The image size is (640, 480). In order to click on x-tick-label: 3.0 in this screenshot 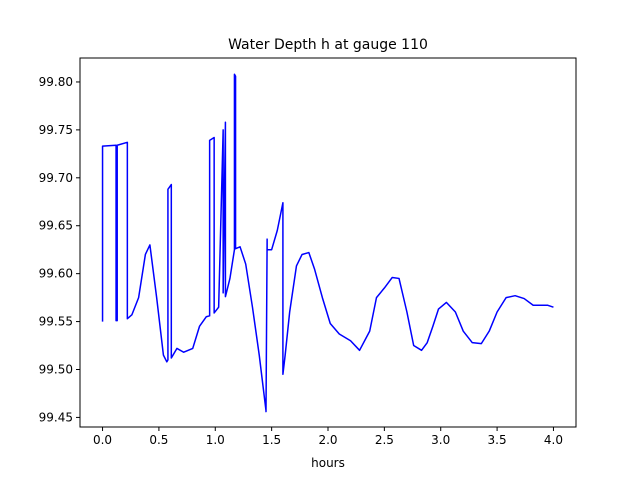, I will do `click(440, 440)`.